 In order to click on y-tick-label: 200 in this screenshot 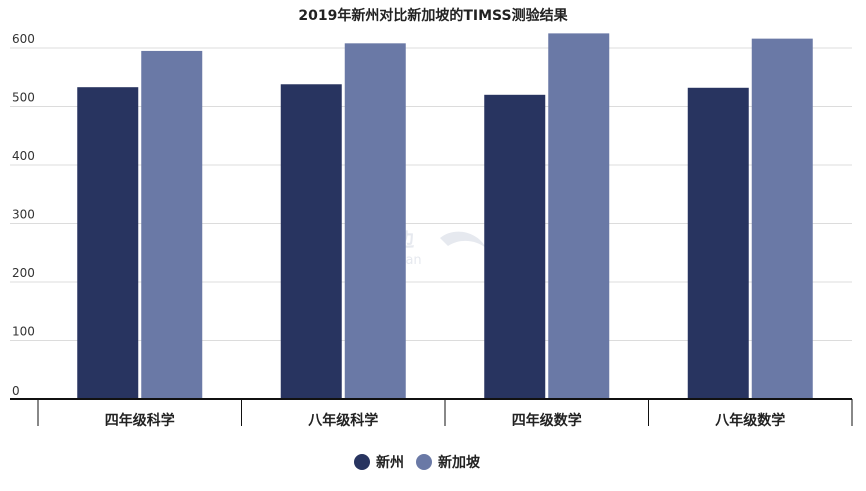, I will do `click(23, 273)`.